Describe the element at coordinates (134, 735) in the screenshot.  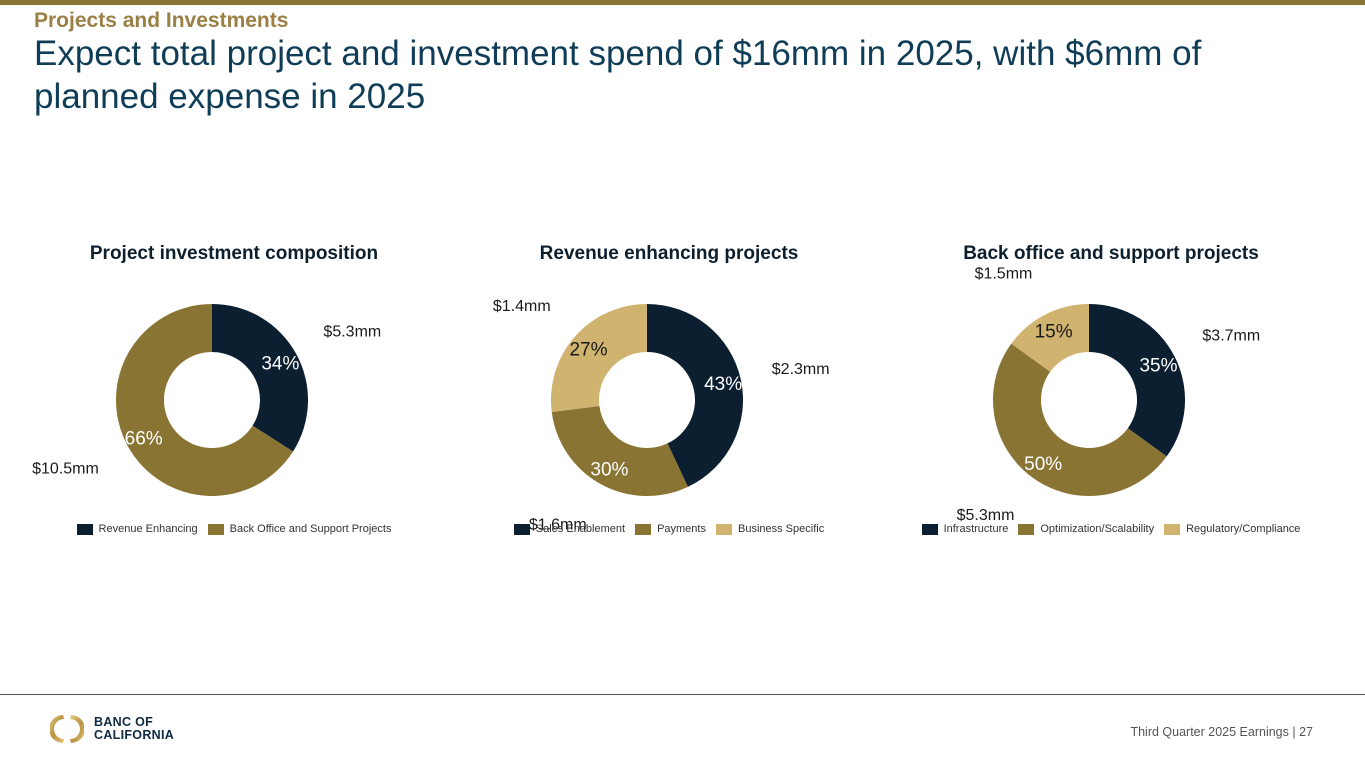
I see `logo-text-line2: CALIFORNIA` at that location.